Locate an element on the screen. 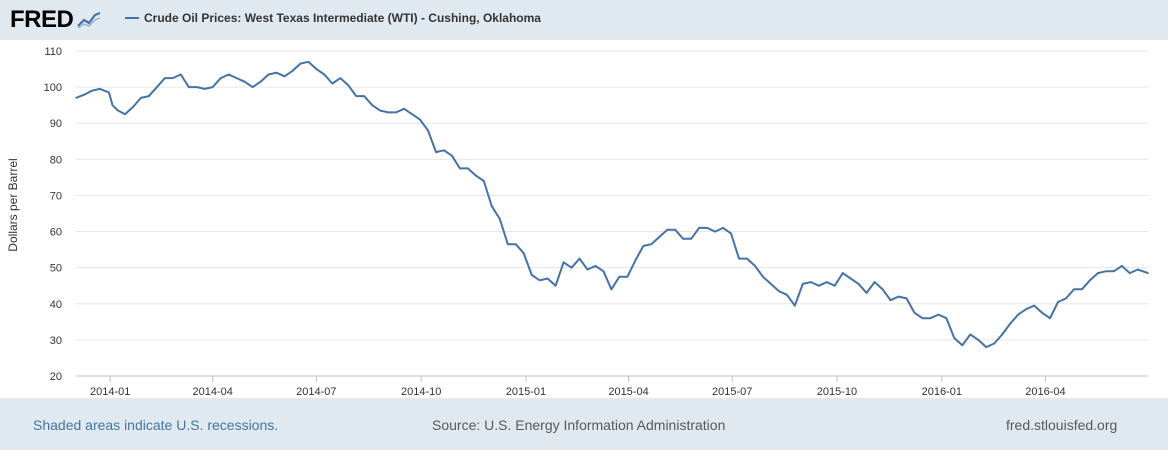 This screenshot has height=450, width=1168. y-tick-label: 50 is located at coordinates (56, 269).